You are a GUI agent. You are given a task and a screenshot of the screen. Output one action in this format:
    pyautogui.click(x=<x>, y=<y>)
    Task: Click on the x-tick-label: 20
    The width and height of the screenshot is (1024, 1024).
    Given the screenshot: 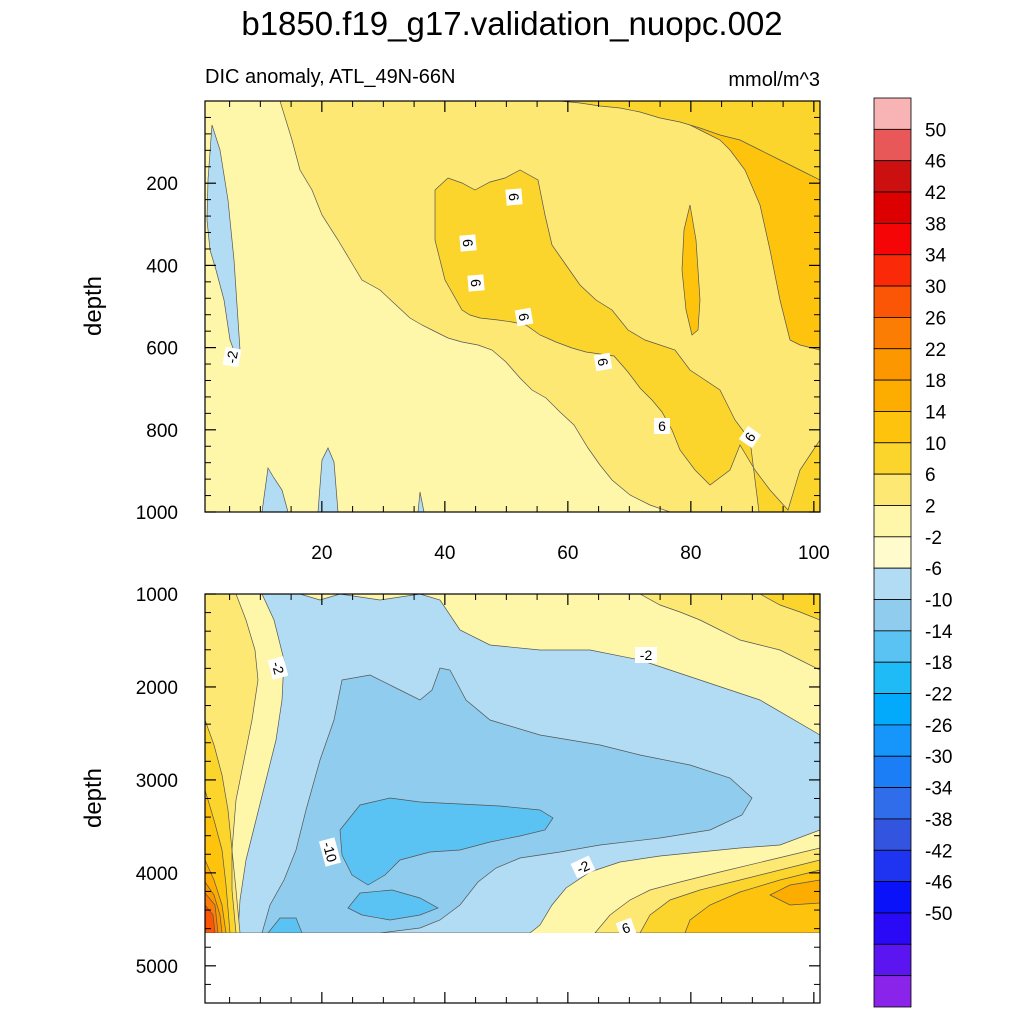 What is the action you would take?
    pyautogui.click(x=321, y=553)
    